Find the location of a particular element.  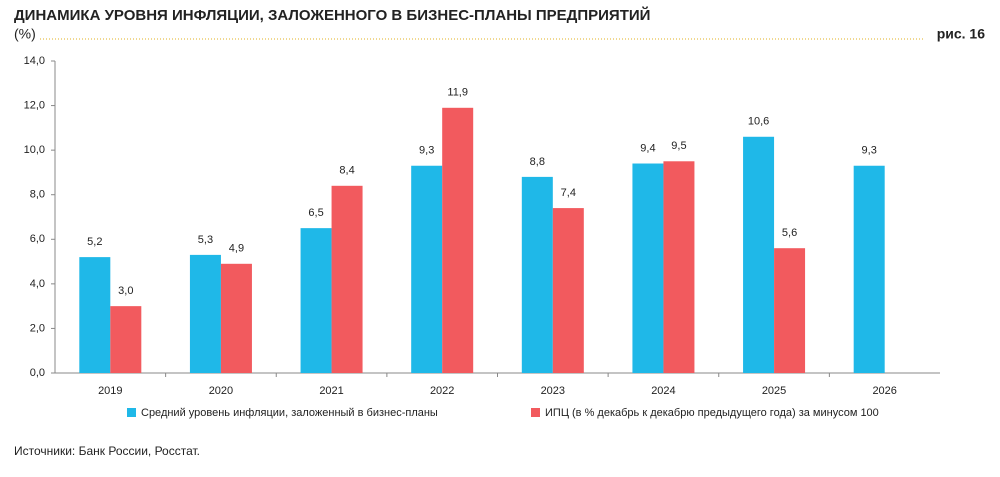

value-label: 7,4 is located at coordinates (568, 193).